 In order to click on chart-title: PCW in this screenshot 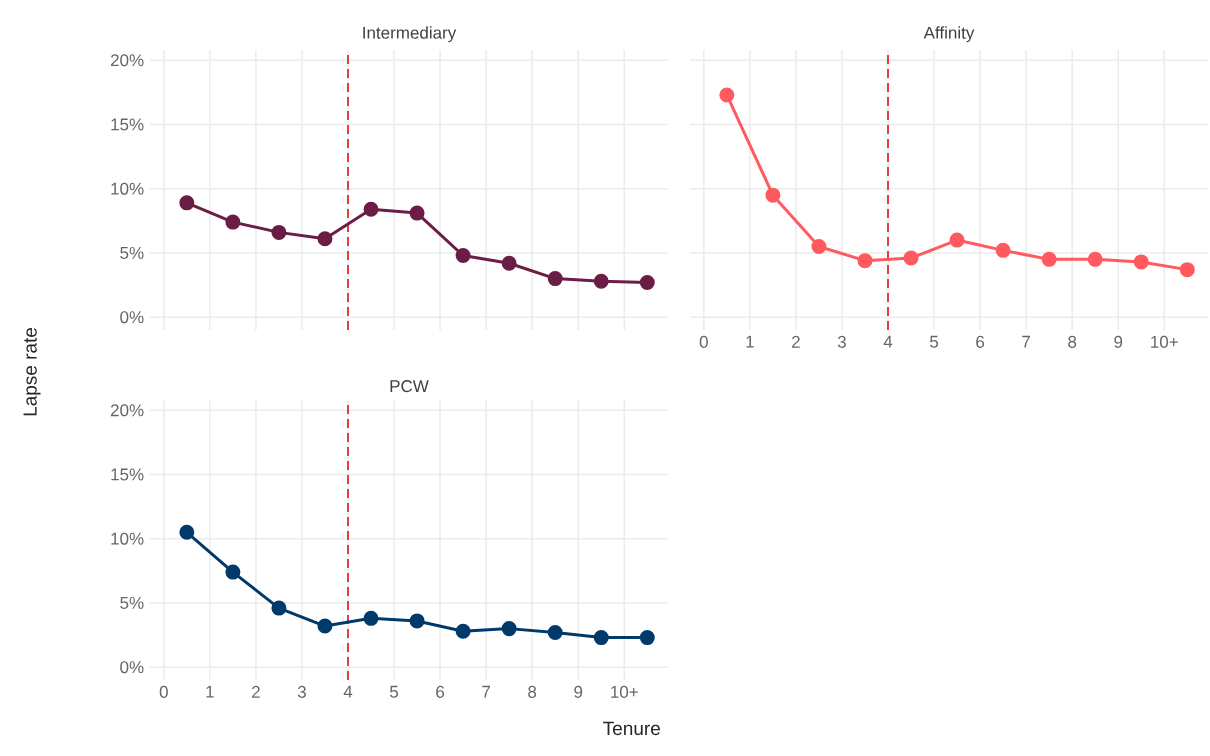, I will do `click(409, 386)`.